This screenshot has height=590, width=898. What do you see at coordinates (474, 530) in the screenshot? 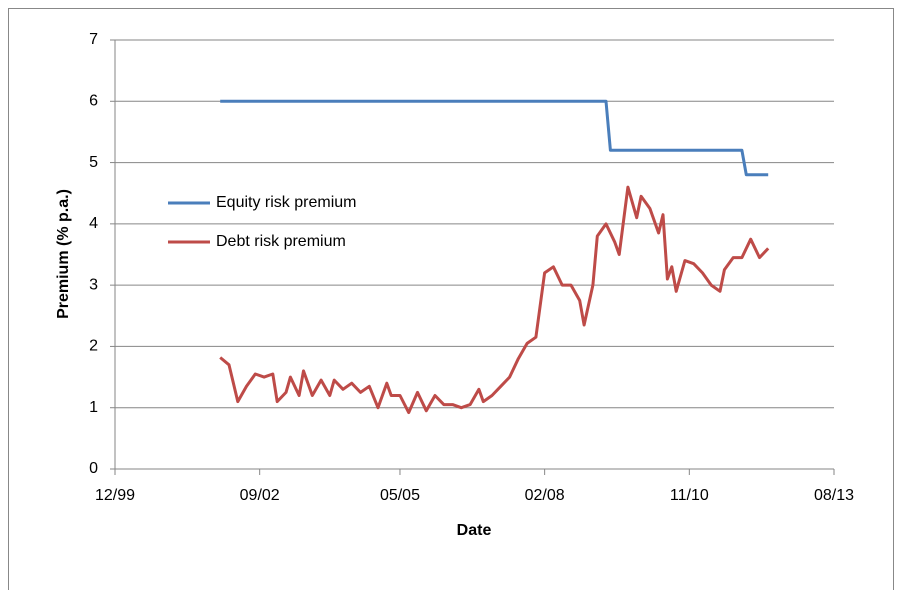
I see `x-axis-title: Date` at bounding box center [474, 530].